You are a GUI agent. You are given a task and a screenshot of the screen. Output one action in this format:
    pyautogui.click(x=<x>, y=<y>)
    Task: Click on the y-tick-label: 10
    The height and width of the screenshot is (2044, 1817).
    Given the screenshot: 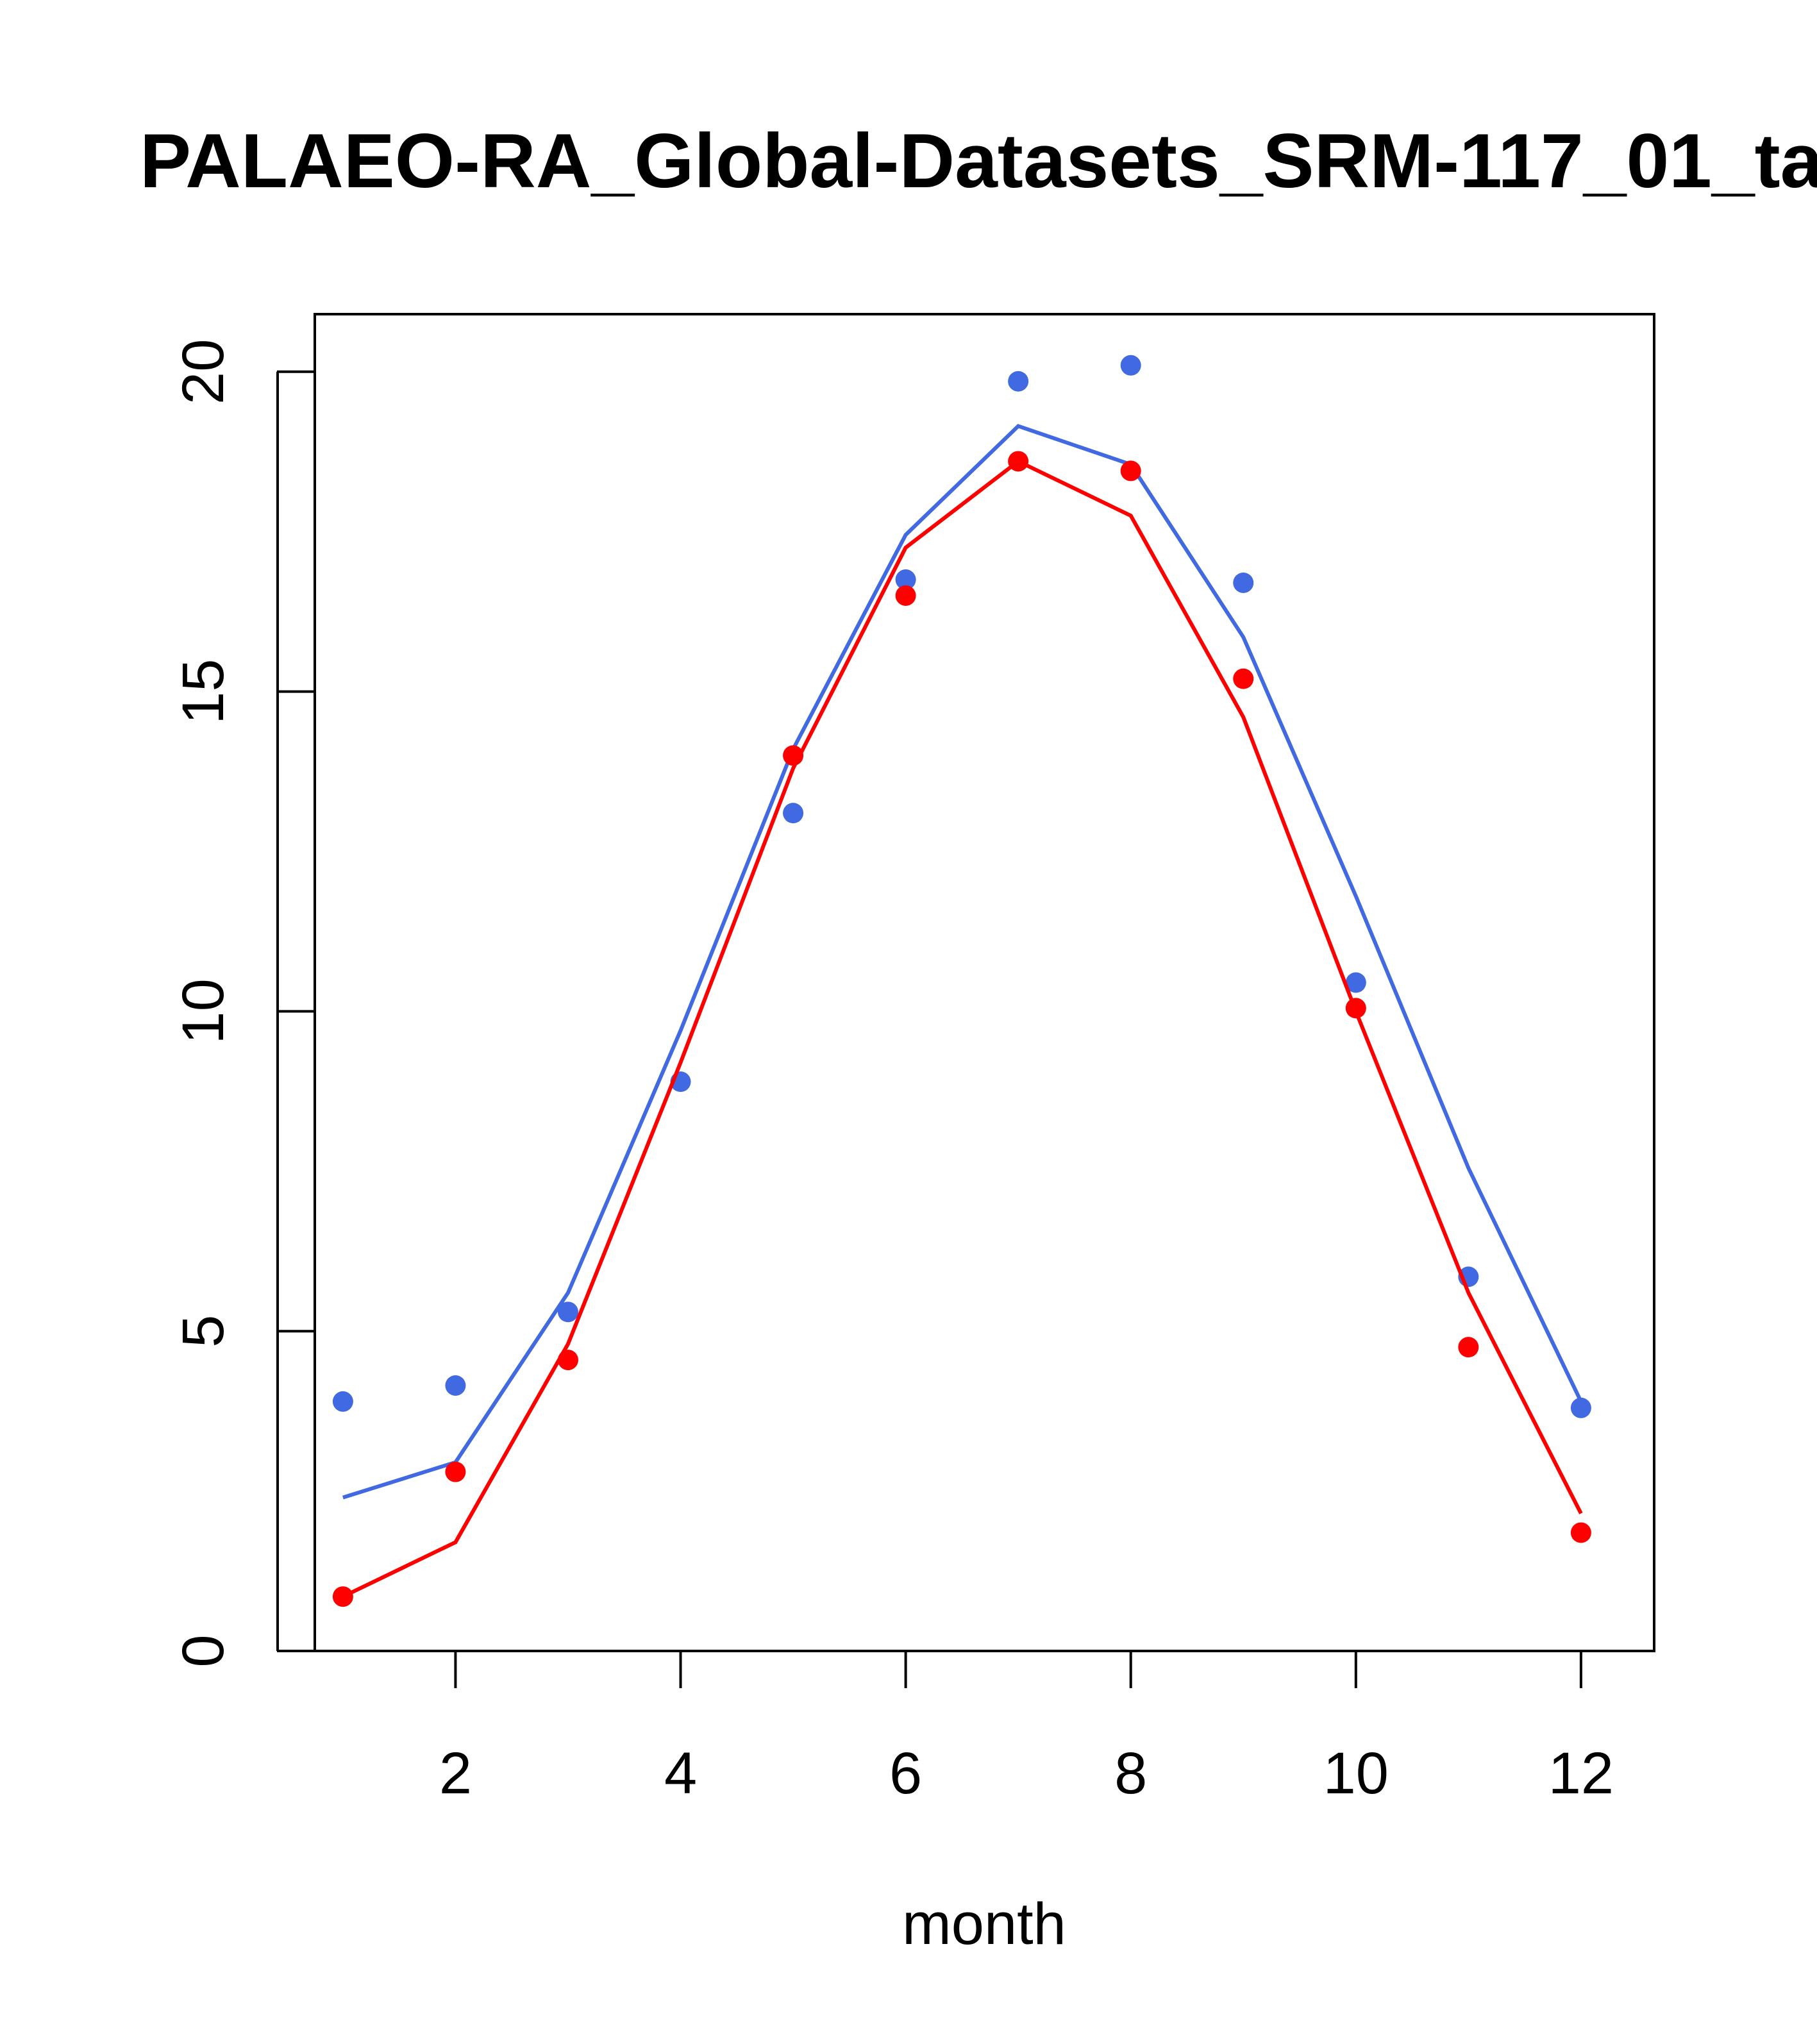 What is the action you would take?
    pyautogui.click(x=204, y=1011)
    